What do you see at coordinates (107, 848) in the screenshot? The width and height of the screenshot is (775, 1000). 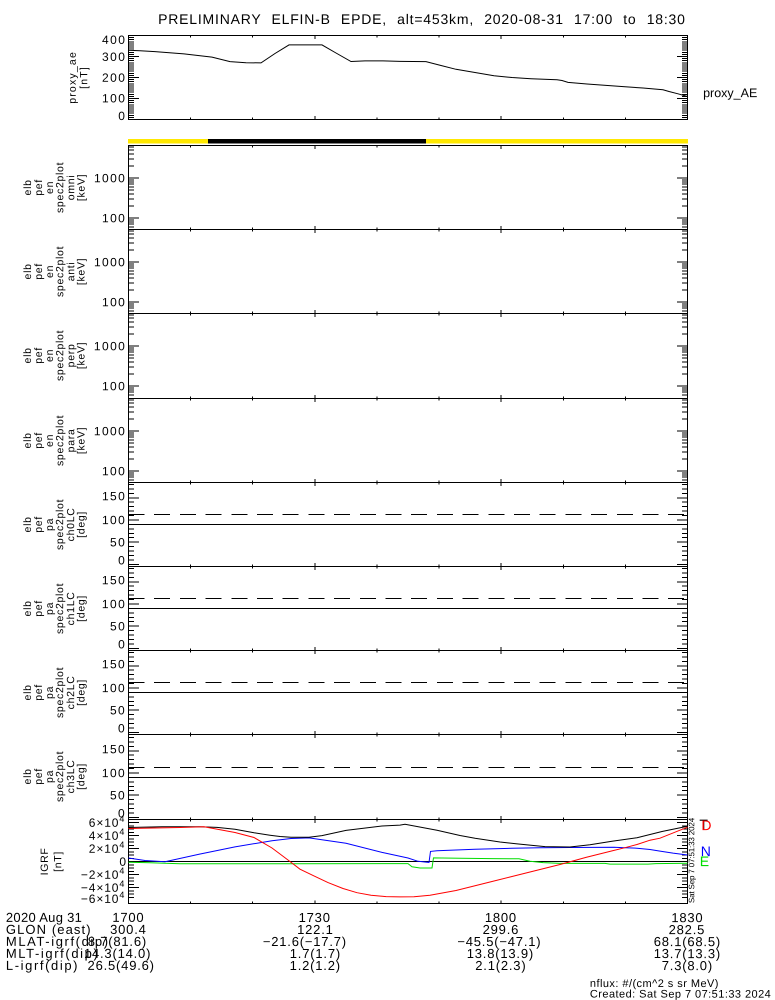 I see `svg-text: 2×10⁴` at bounding box center [107, 848].